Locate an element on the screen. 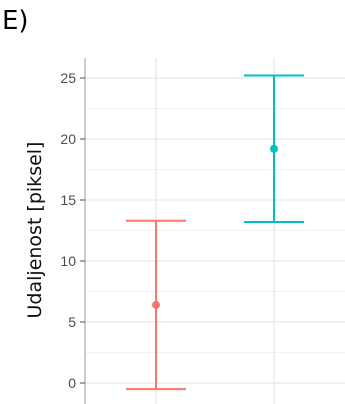 The width and height of the screenshot is (345, 404). y-tick-label: 25 is located at coordinates (68, 78).